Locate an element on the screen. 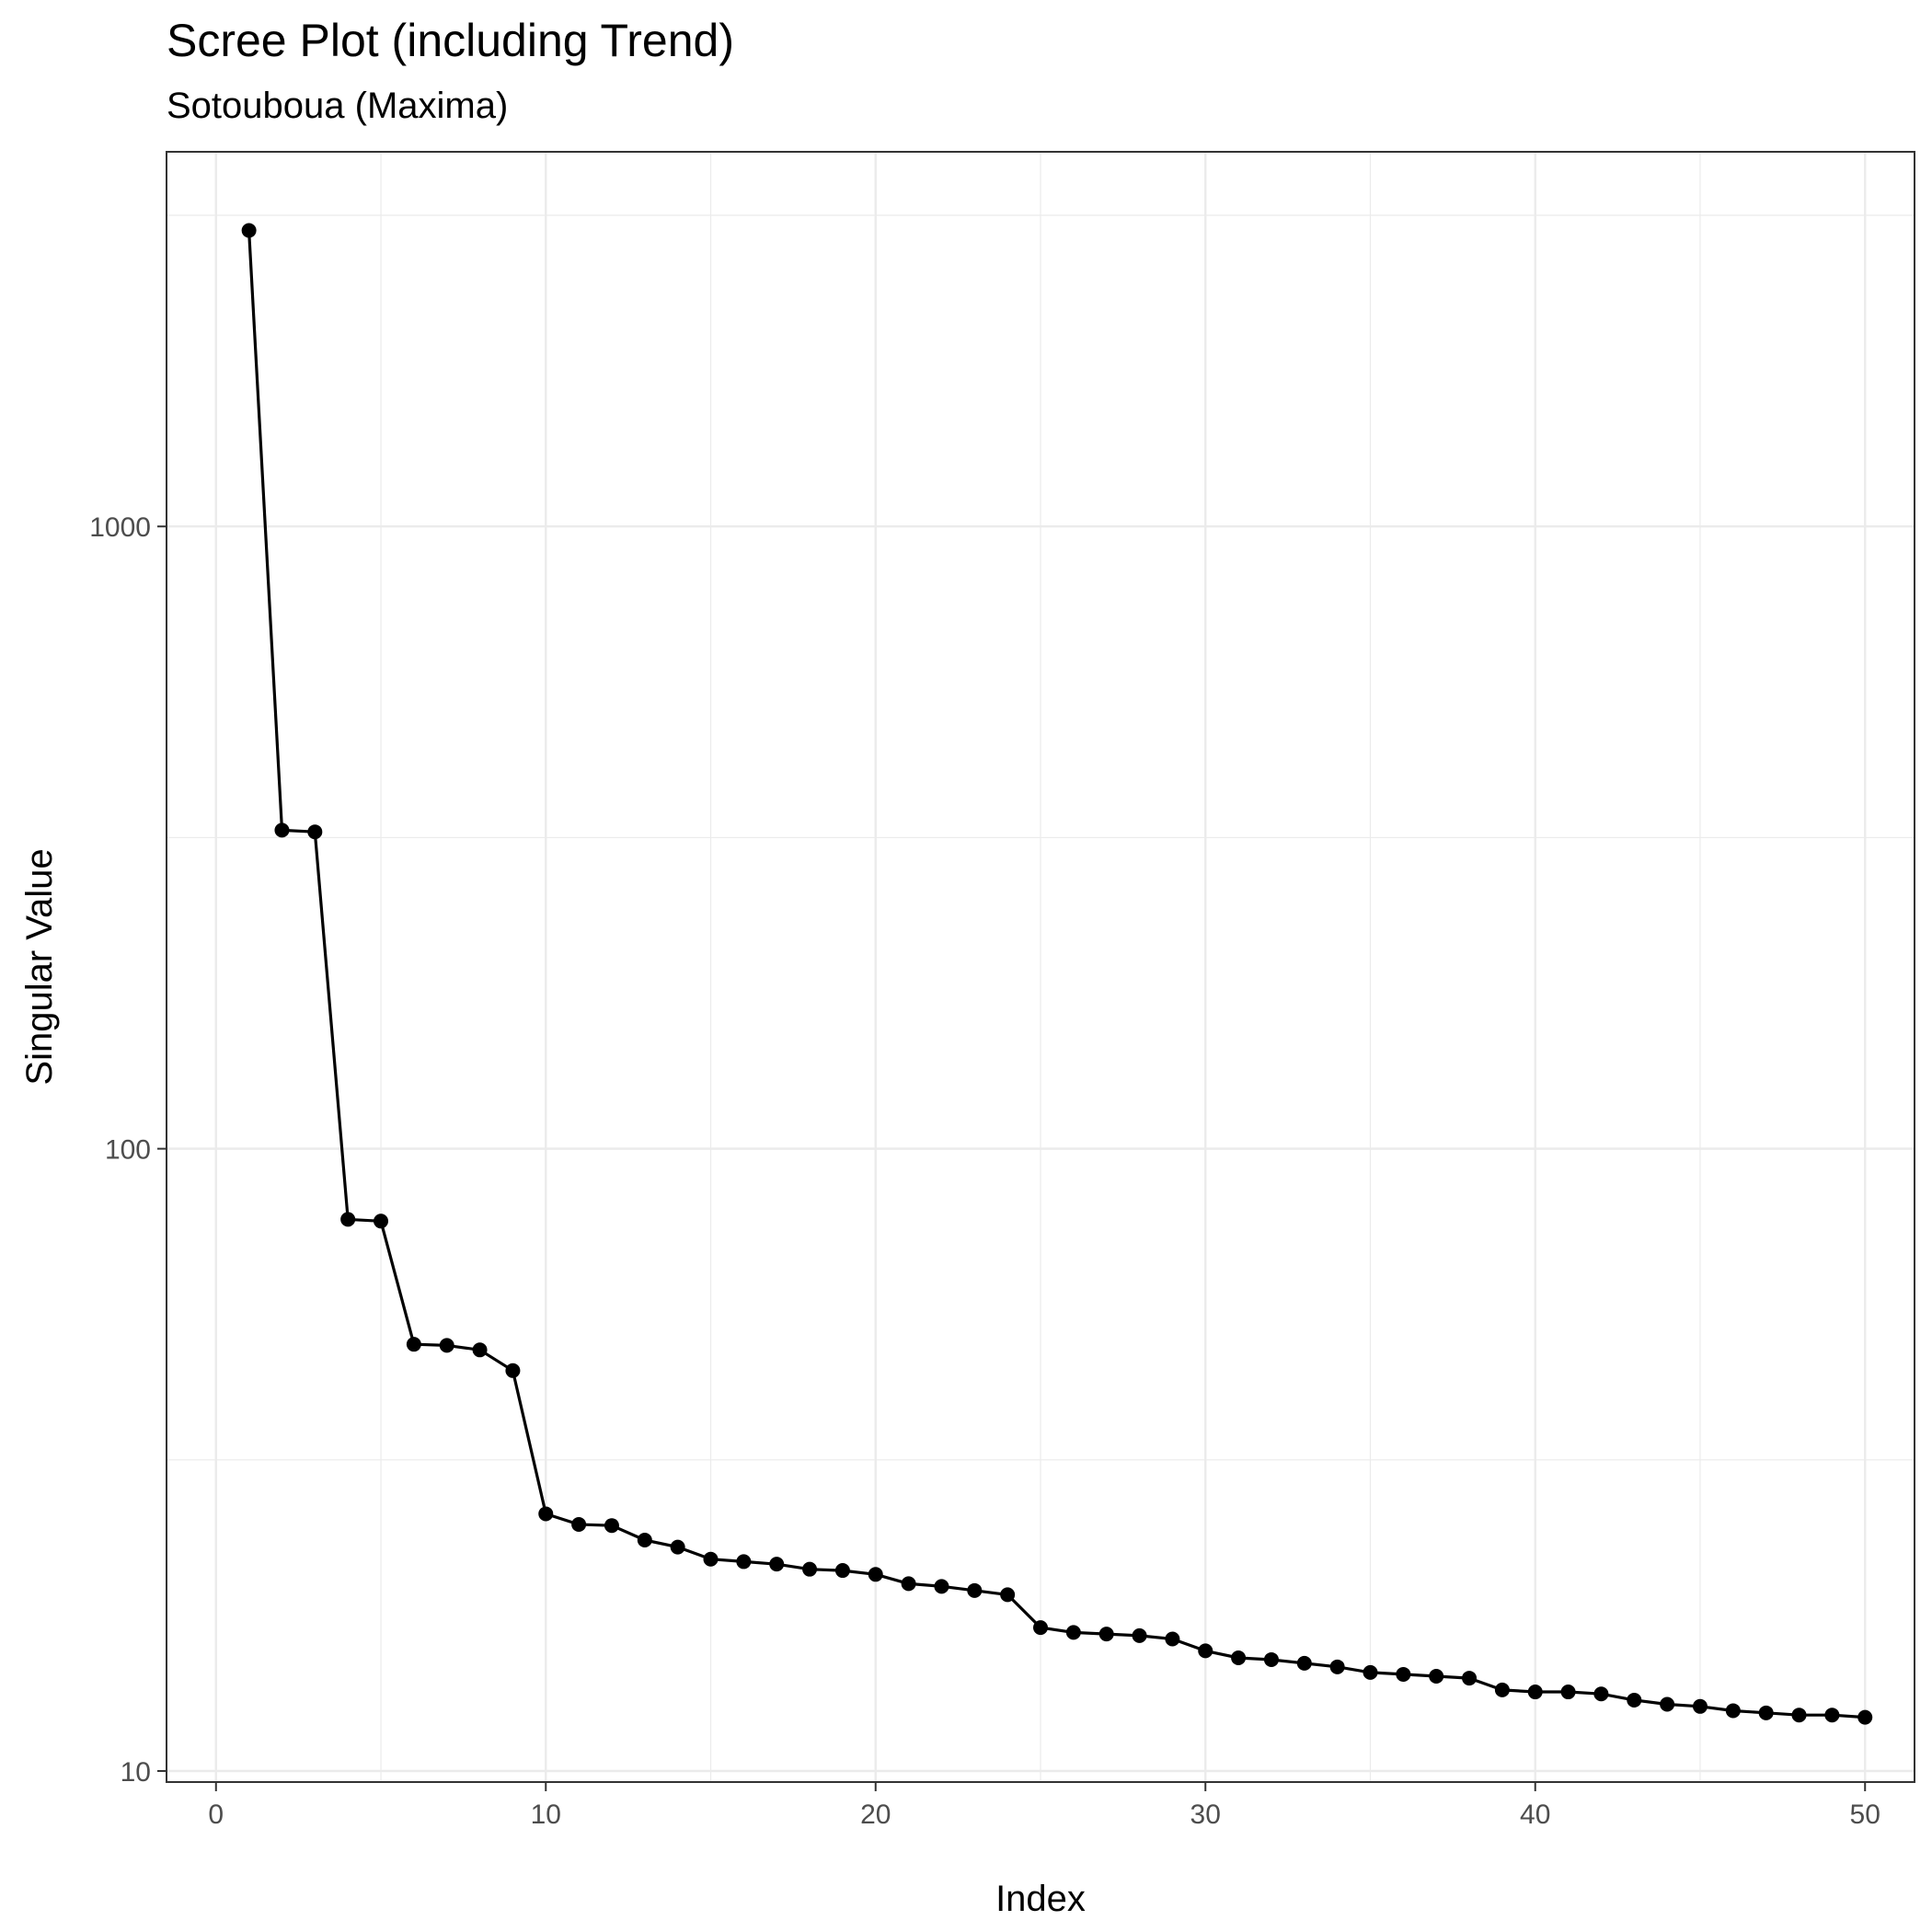  chart-title: Scree Plot (including Trend) is located at coordinates (450, 40).